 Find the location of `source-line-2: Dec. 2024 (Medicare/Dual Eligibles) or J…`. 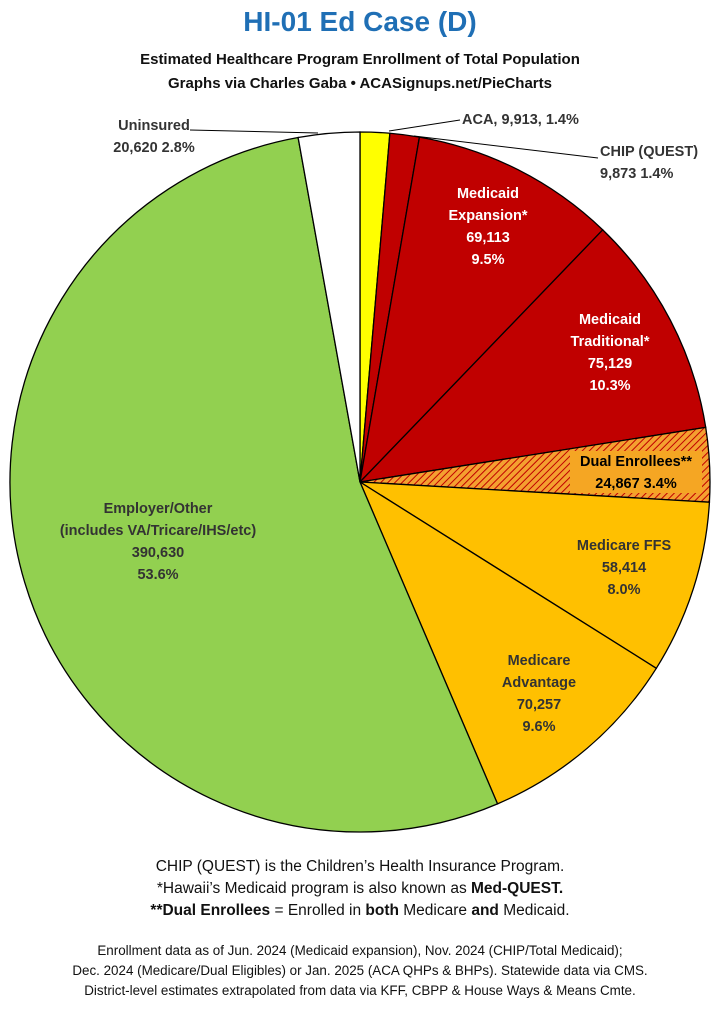

source-line-2: Dec. 2024 (Medicare/Dual Eligibles) or J… is located at coordinates (360, 970).